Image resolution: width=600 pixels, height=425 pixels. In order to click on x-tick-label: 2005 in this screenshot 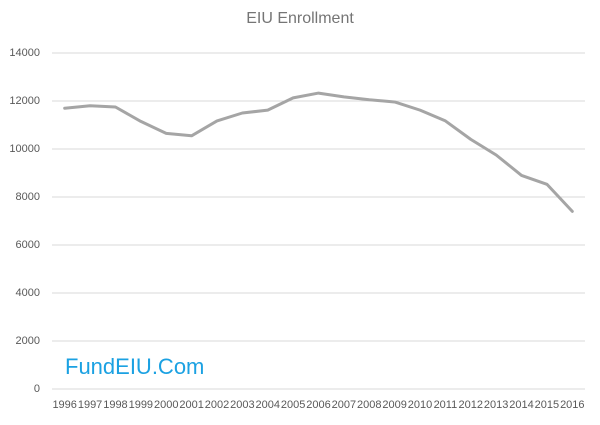, I will do `click(293, 405)`.